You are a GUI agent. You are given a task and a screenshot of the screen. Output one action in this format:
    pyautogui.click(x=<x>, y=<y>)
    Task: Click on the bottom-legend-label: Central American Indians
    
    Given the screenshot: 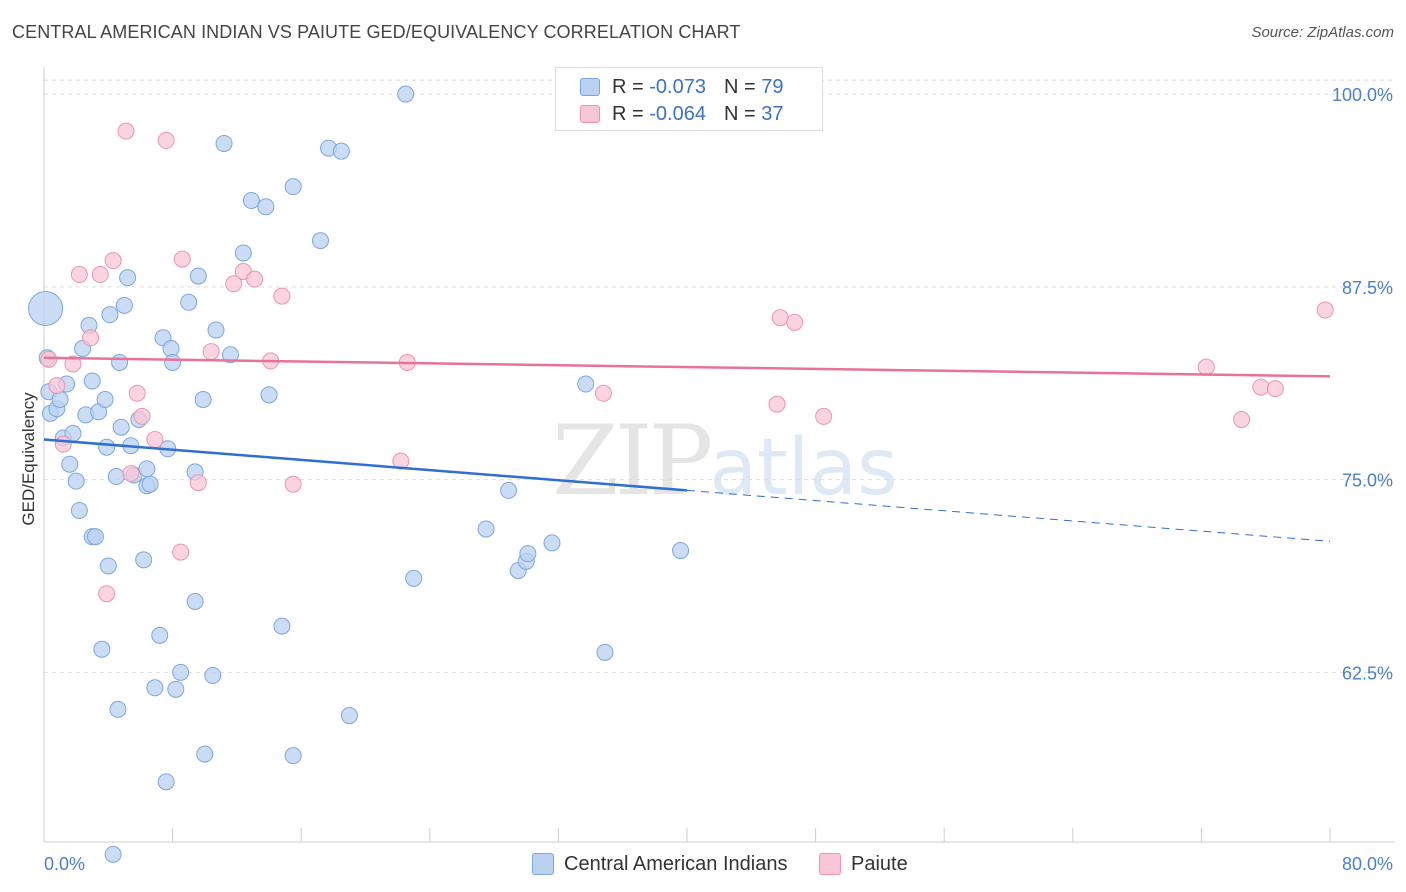 What is the action you would take?
    pyautogui.click(x=676, y=863)
    